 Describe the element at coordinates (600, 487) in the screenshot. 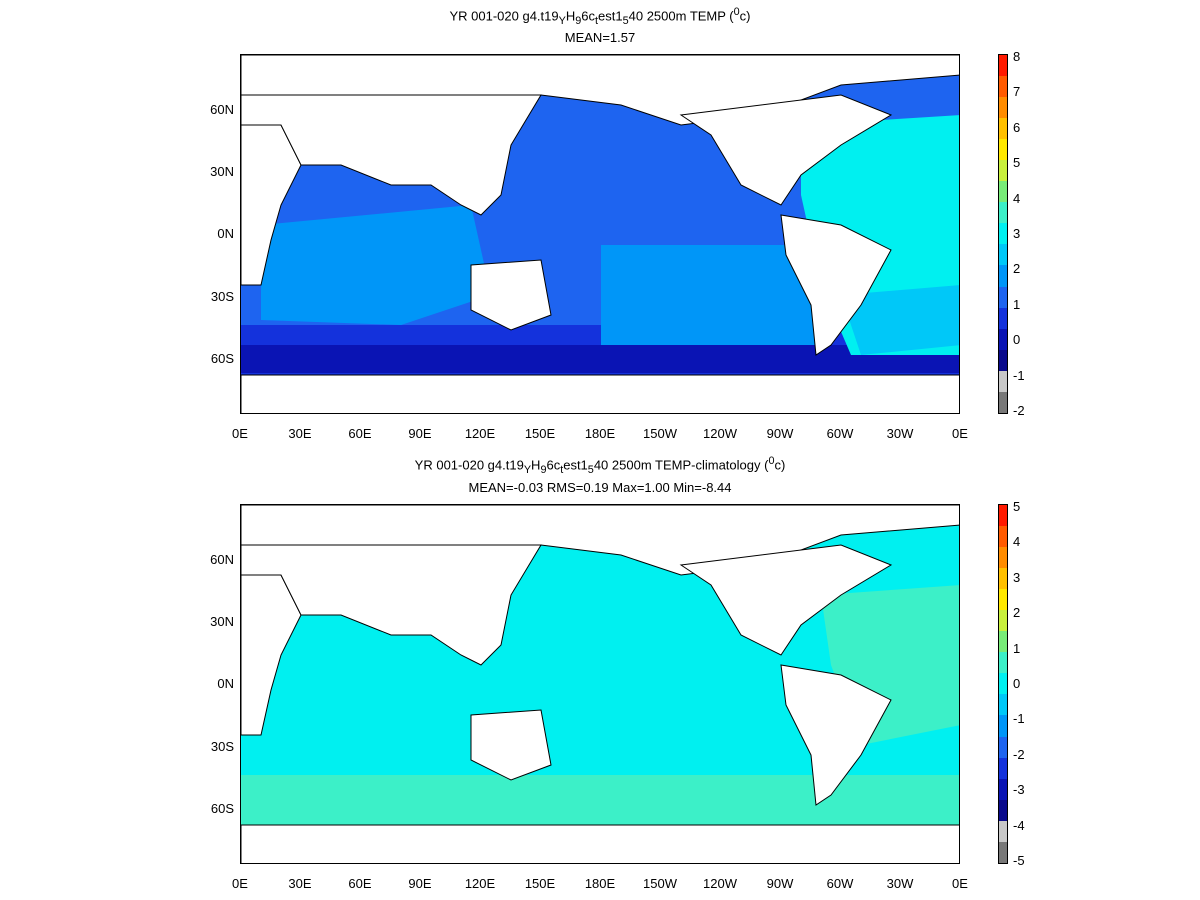

I see `panel2-stats: MEAN=-0.03 RMS=0.19 Max=1.00 Min=-8.44` at that location.